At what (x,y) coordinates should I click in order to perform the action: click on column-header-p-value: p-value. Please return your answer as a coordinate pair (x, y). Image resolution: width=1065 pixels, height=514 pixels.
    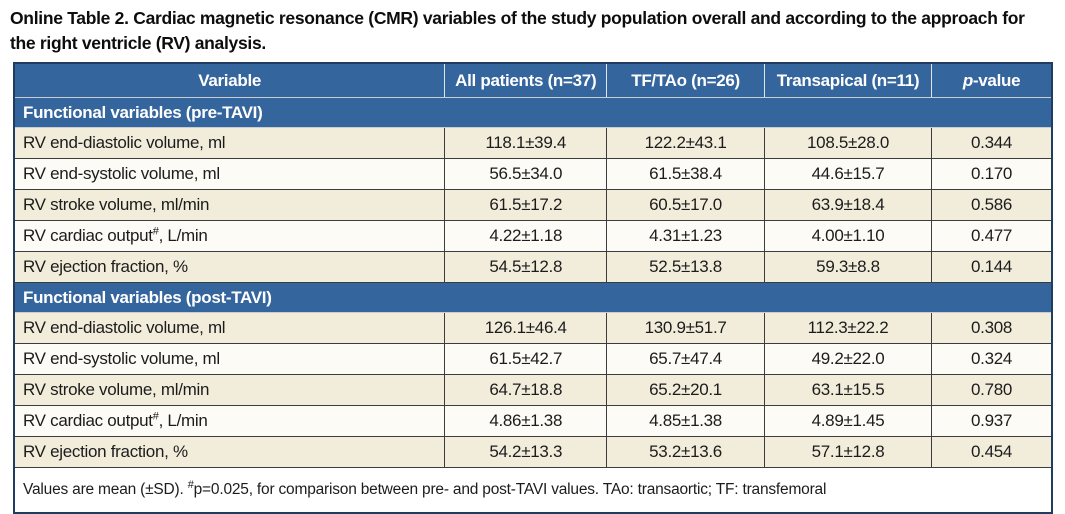
    Looking at the image, I should click on (991, 80).